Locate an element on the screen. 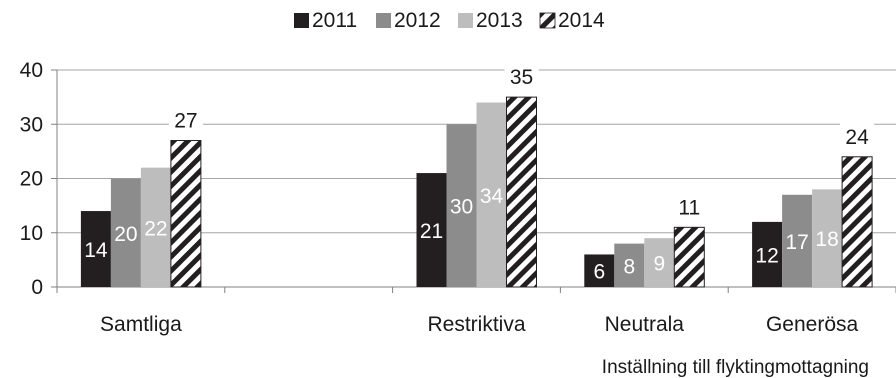 The width and height of the screenshot is (896, 378). x-category-label: Samtliga is located at coordinates (141, 324).